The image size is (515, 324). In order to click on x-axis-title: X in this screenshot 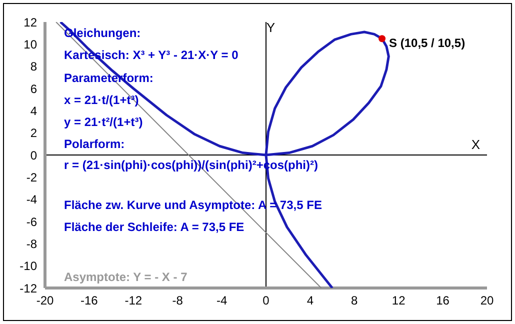, I will do `click(475, 144)`.